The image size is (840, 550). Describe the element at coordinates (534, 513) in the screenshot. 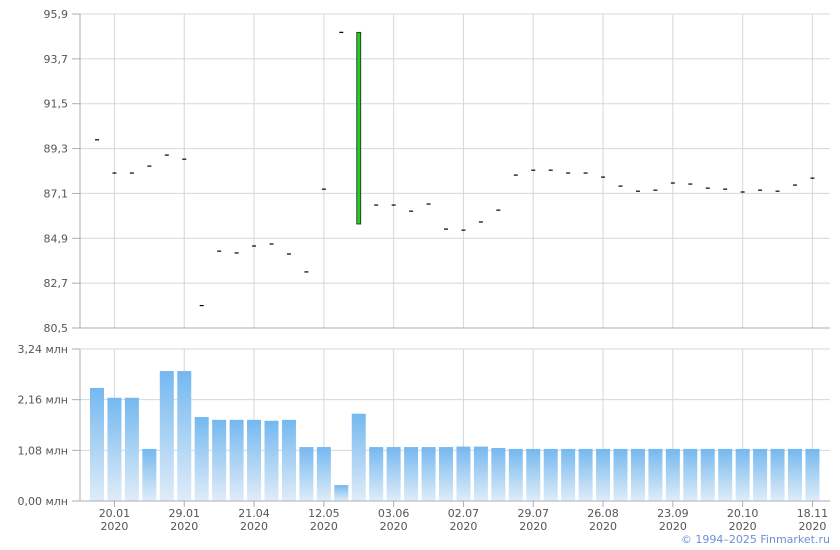

I see `x-tick-date: 29.07` at that location.